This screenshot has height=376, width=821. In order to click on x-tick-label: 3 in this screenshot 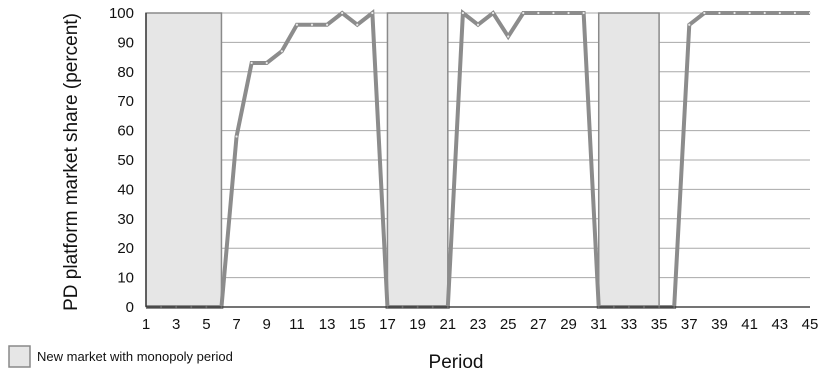, I will do `click(176, 324)`.